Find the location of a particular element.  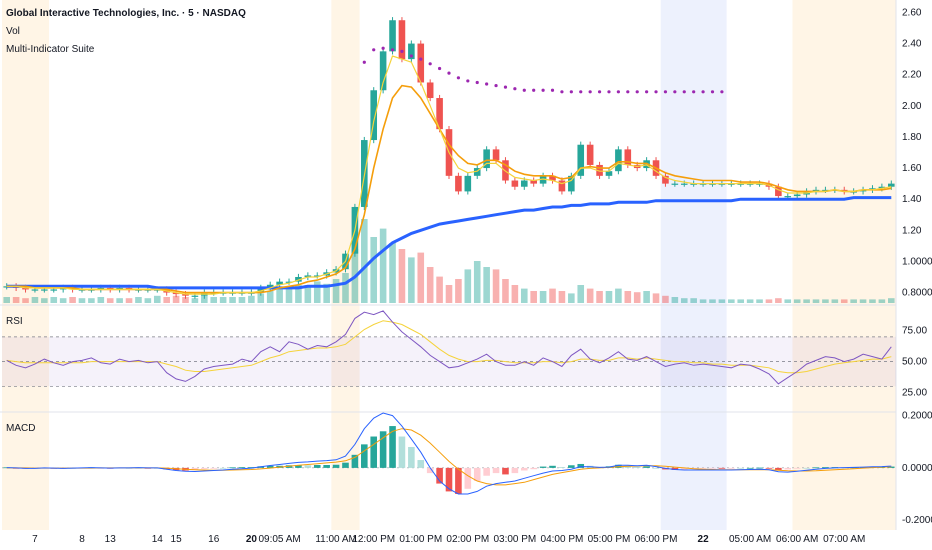

price-tick-label: 1.40 is located at coordinates (912, 199).